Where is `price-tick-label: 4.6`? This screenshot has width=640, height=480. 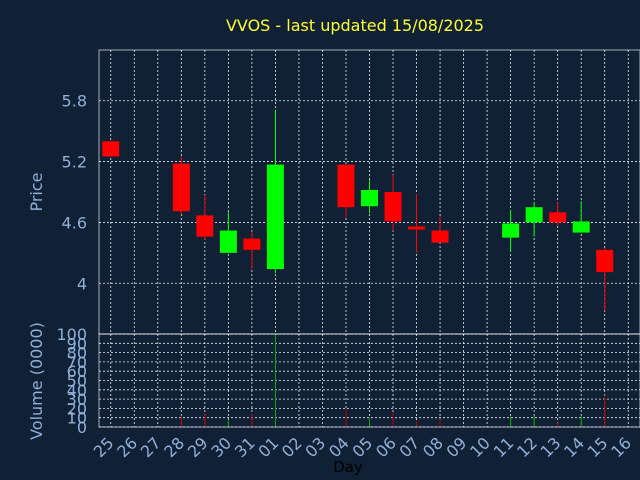
price-tick-label: 4.6 is located at coordinates (74, 222).